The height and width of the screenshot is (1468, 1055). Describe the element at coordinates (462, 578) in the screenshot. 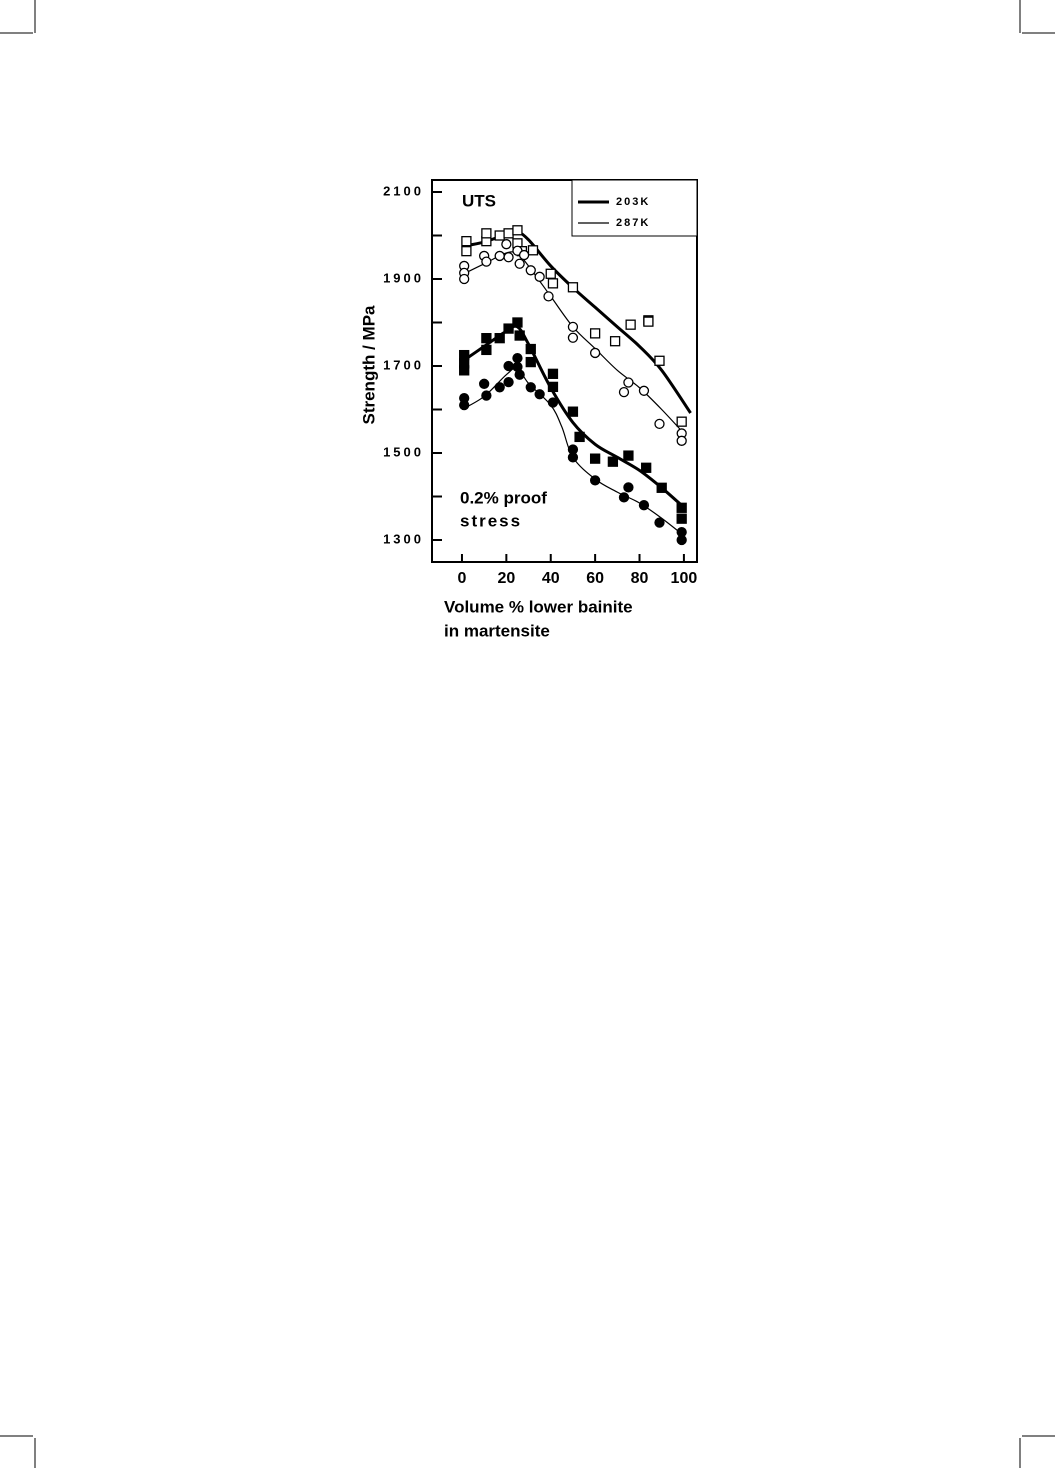

I see `x-tick-label: 0` at that location.